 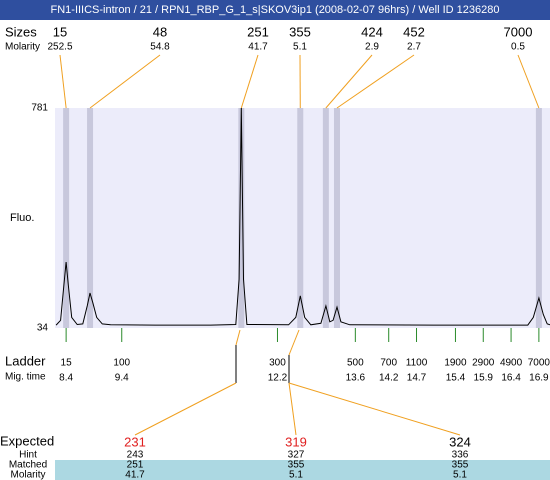 What do you see at coordinates (300, 31) in the screenshot?
I see `peak-size: 355` at bounding box center [300, 31].